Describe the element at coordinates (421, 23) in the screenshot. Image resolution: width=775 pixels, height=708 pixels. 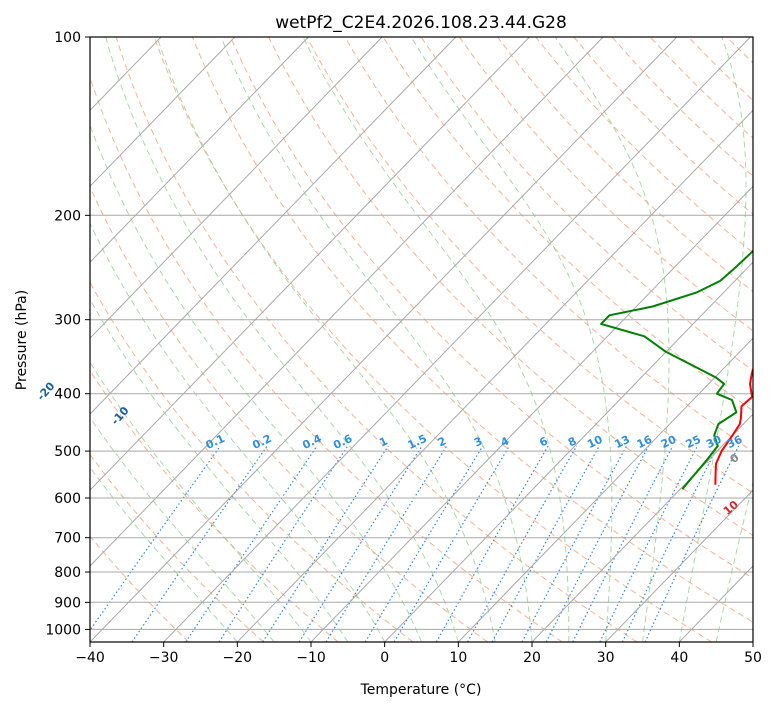
I see `chart-title: wetPf2_C2E4.2026.108.23.44.G28` at that location.